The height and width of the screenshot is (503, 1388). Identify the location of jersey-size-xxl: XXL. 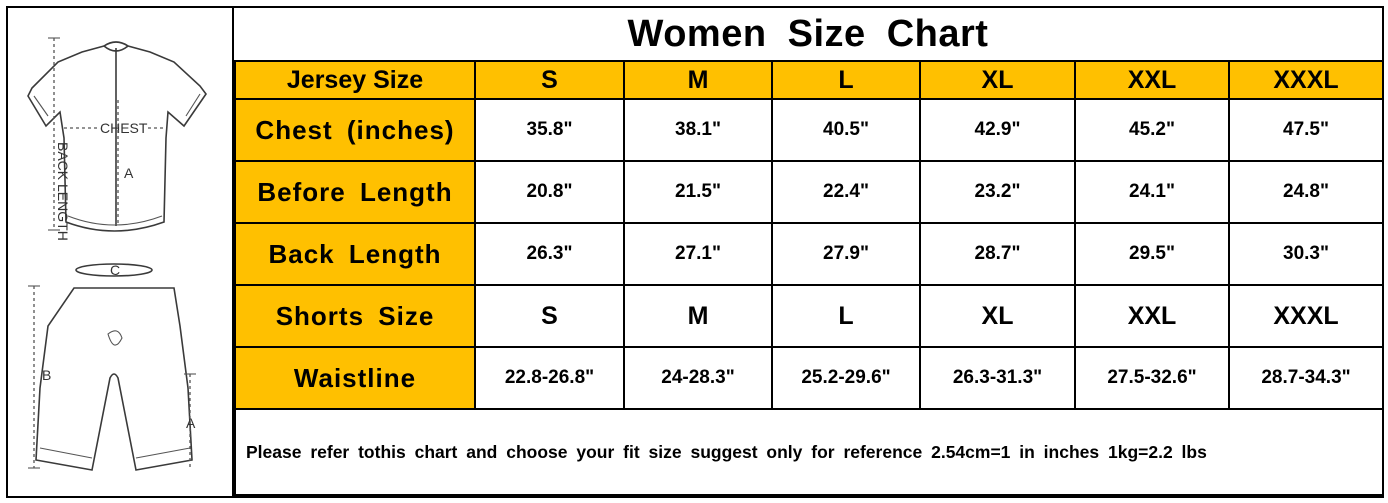
(1152, 80).